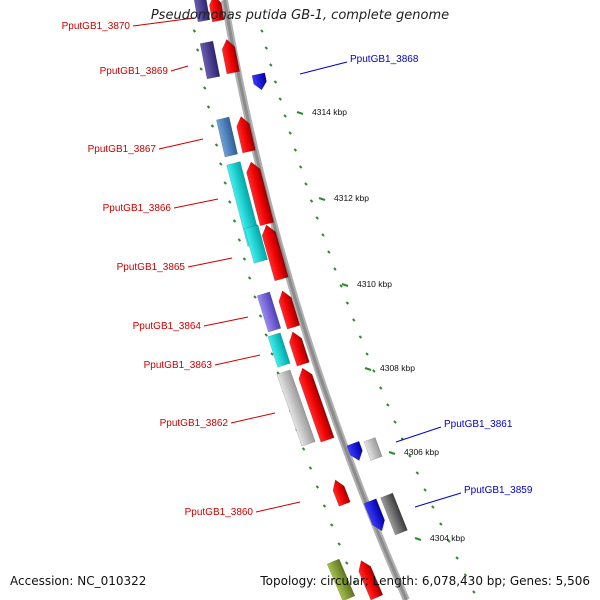 This screenshot has height=600, width=600. What do you see at coordinates (498, 490) in the screenshot?
I see `gene-label-text: PputGB1_3859` at bounding box center [498, 490].